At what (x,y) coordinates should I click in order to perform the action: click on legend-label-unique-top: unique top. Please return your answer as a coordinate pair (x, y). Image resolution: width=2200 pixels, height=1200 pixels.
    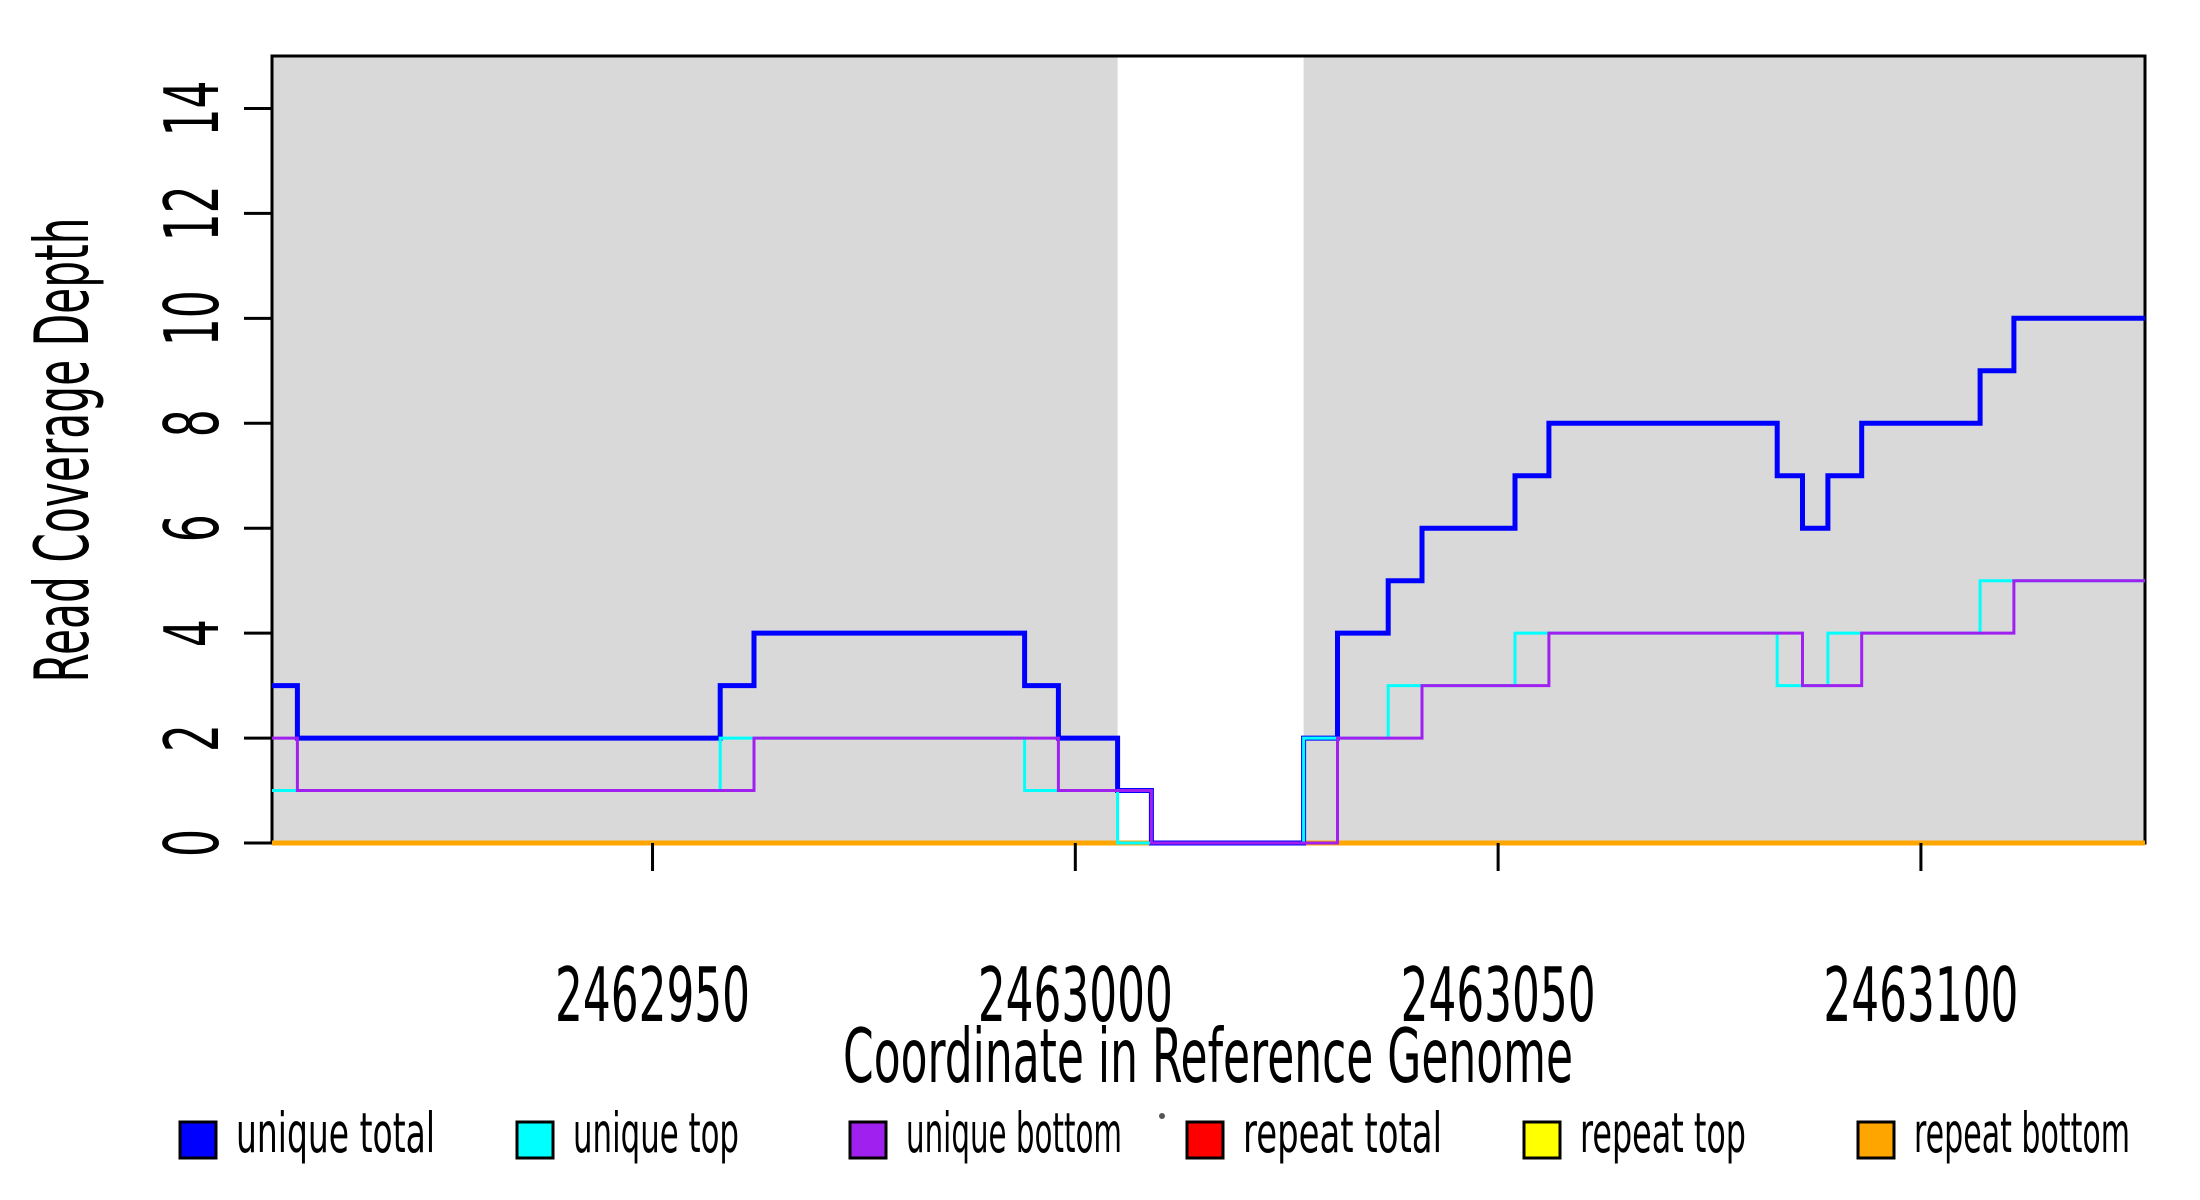
    Looking at the image, I should click on (656, 1133).